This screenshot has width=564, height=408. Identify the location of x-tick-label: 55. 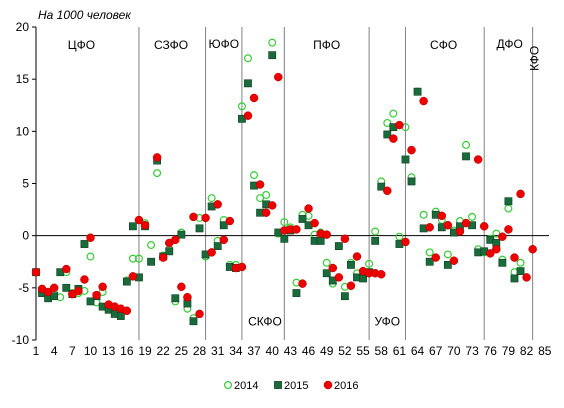
(363, 351).